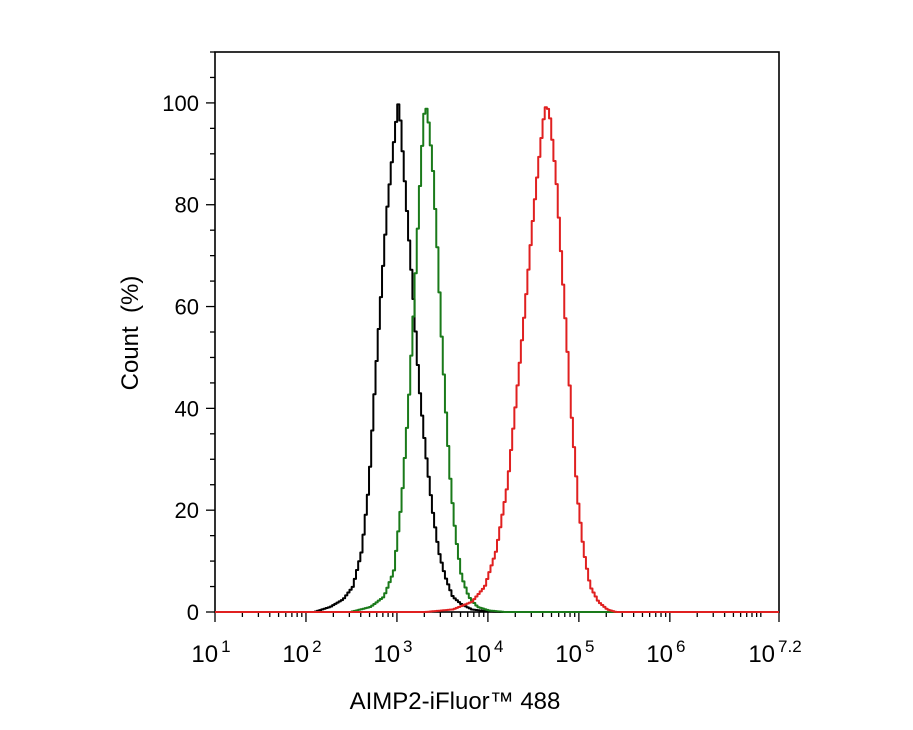 This screenshot has height=730, width=913. Describe the element at coordinates (187, 205) in the screenshot. I see `y-tick-label: 80` at that location.